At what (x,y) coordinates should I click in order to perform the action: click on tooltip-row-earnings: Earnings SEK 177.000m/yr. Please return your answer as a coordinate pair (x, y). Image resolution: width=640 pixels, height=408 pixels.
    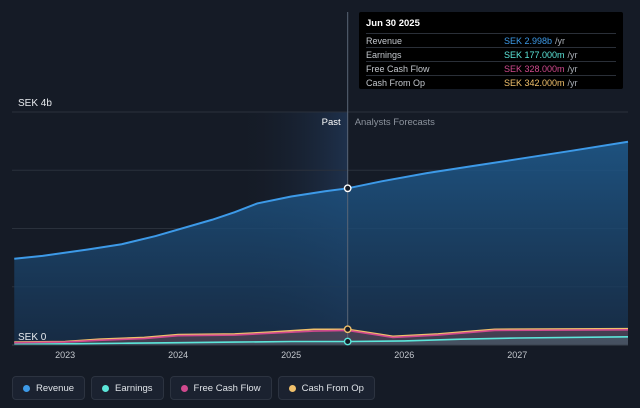
    Looking at the image, I should click on (491, 54).